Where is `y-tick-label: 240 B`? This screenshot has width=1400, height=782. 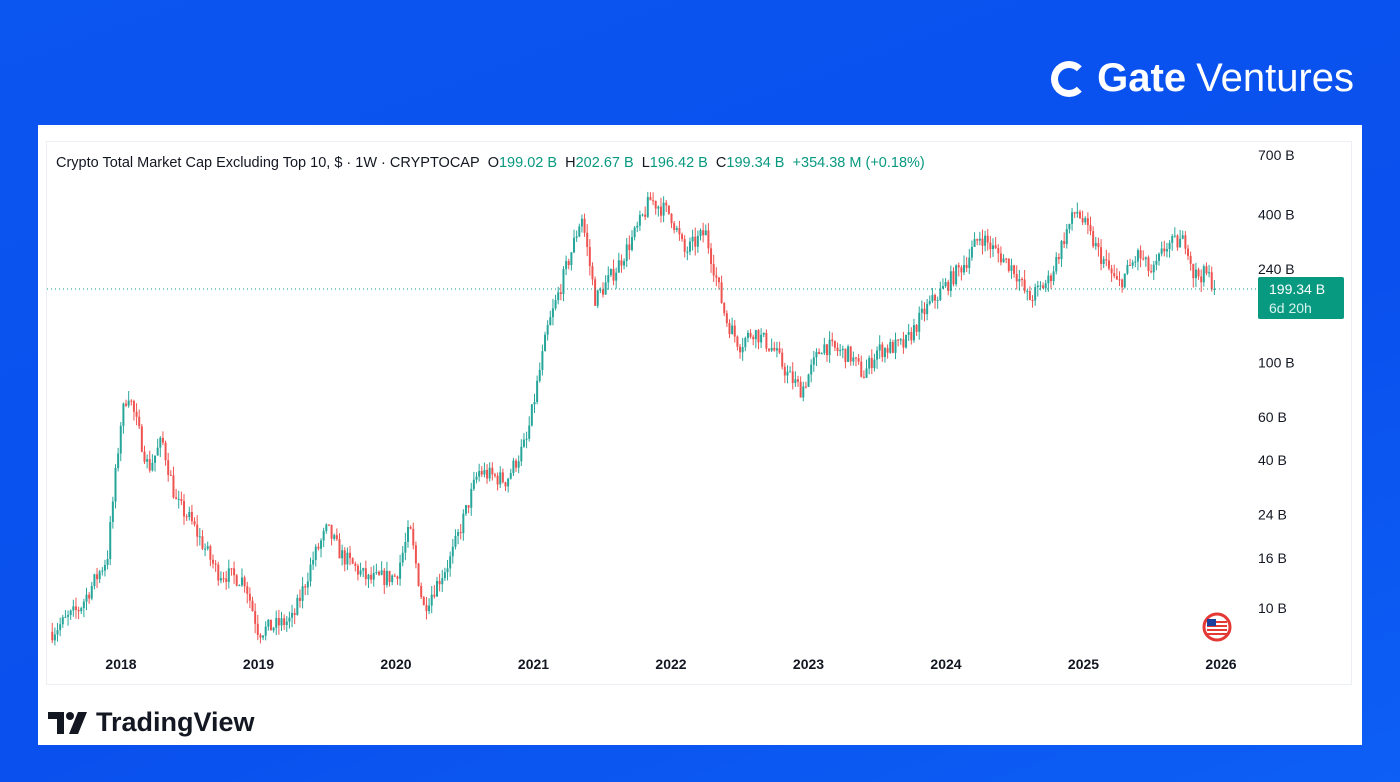
y-tick-label: 240 B is located at coordinates (1276, 269).